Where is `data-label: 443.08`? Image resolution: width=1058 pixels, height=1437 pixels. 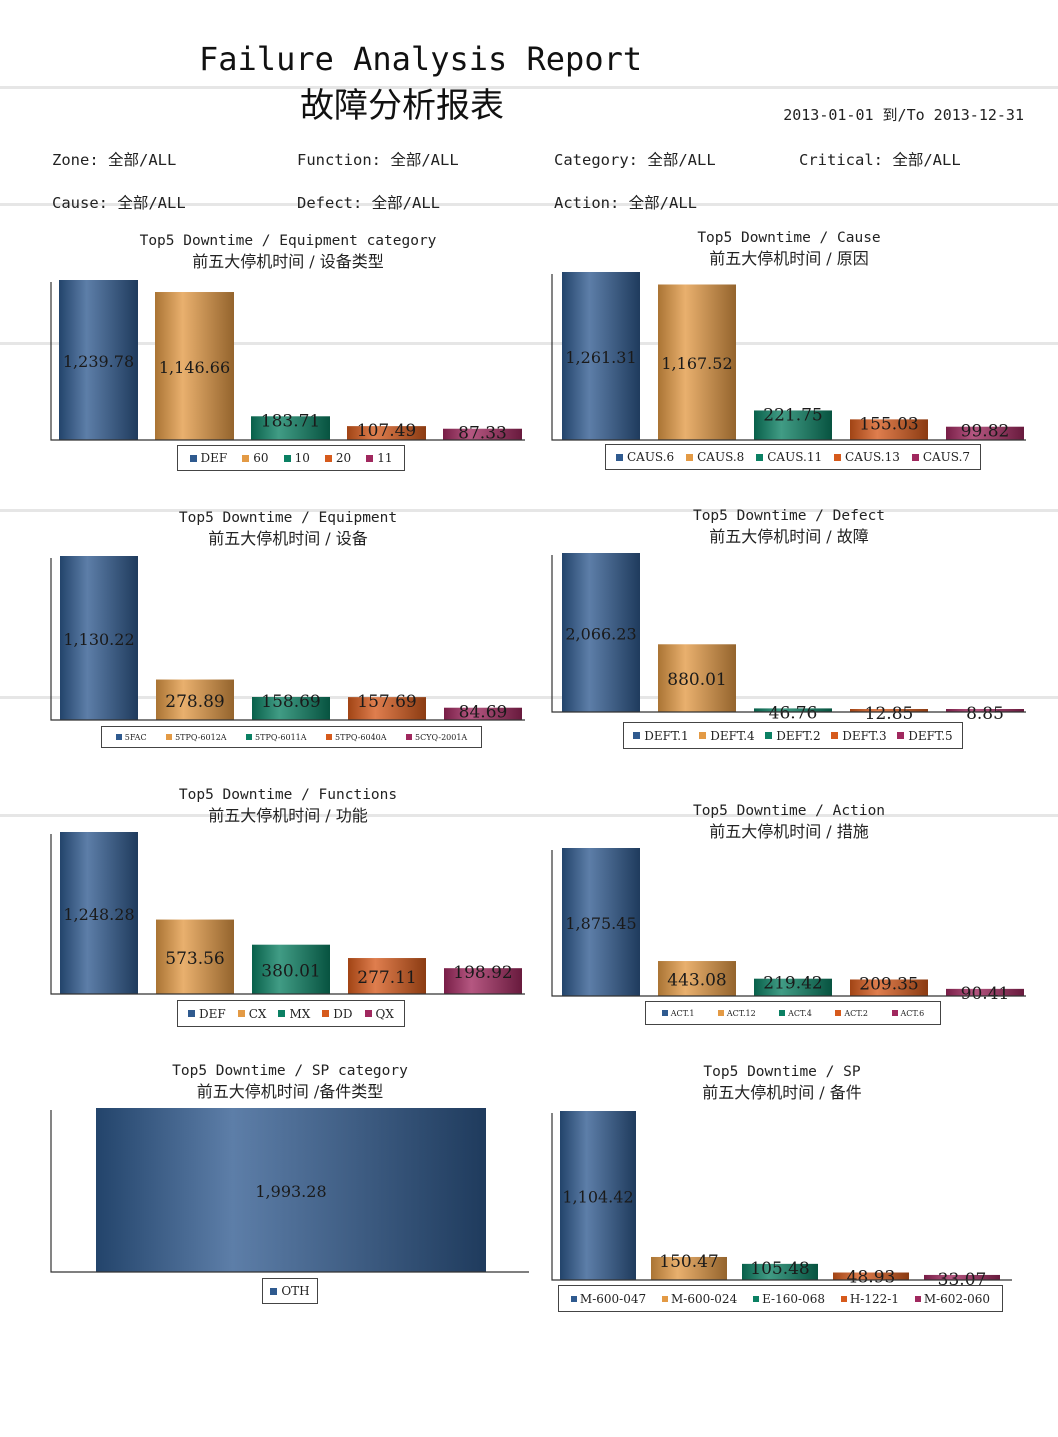
data-label: 443.08 is located at coordinates (696, 981).